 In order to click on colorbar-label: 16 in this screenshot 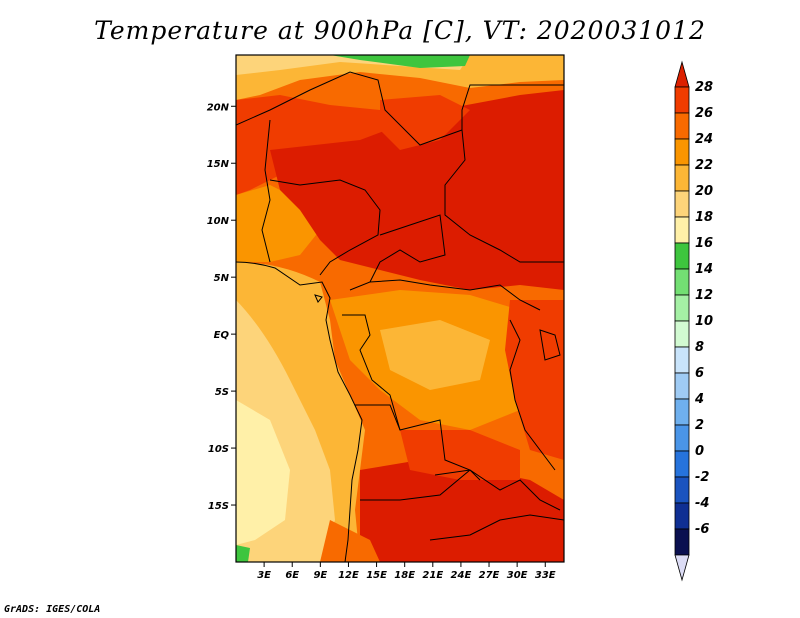, I will do `click(704, 243)`.